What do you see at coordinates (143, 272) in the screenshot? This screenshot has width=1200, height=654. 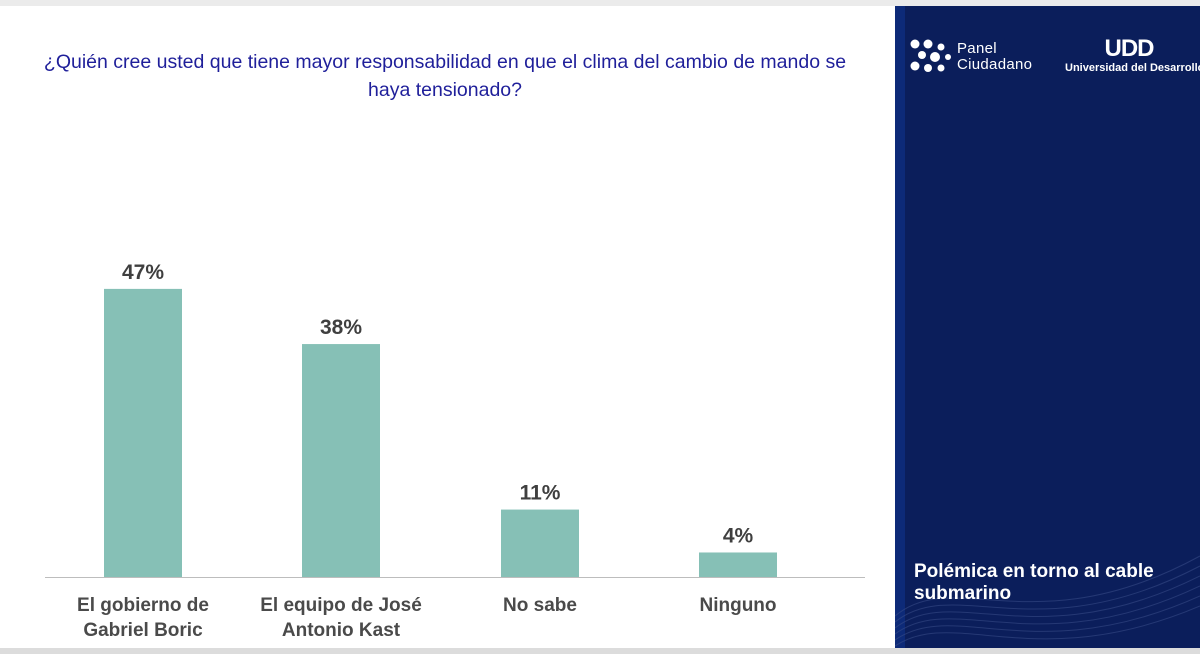 I see `data-label-0: 47%` at bounding box center [143, 272].